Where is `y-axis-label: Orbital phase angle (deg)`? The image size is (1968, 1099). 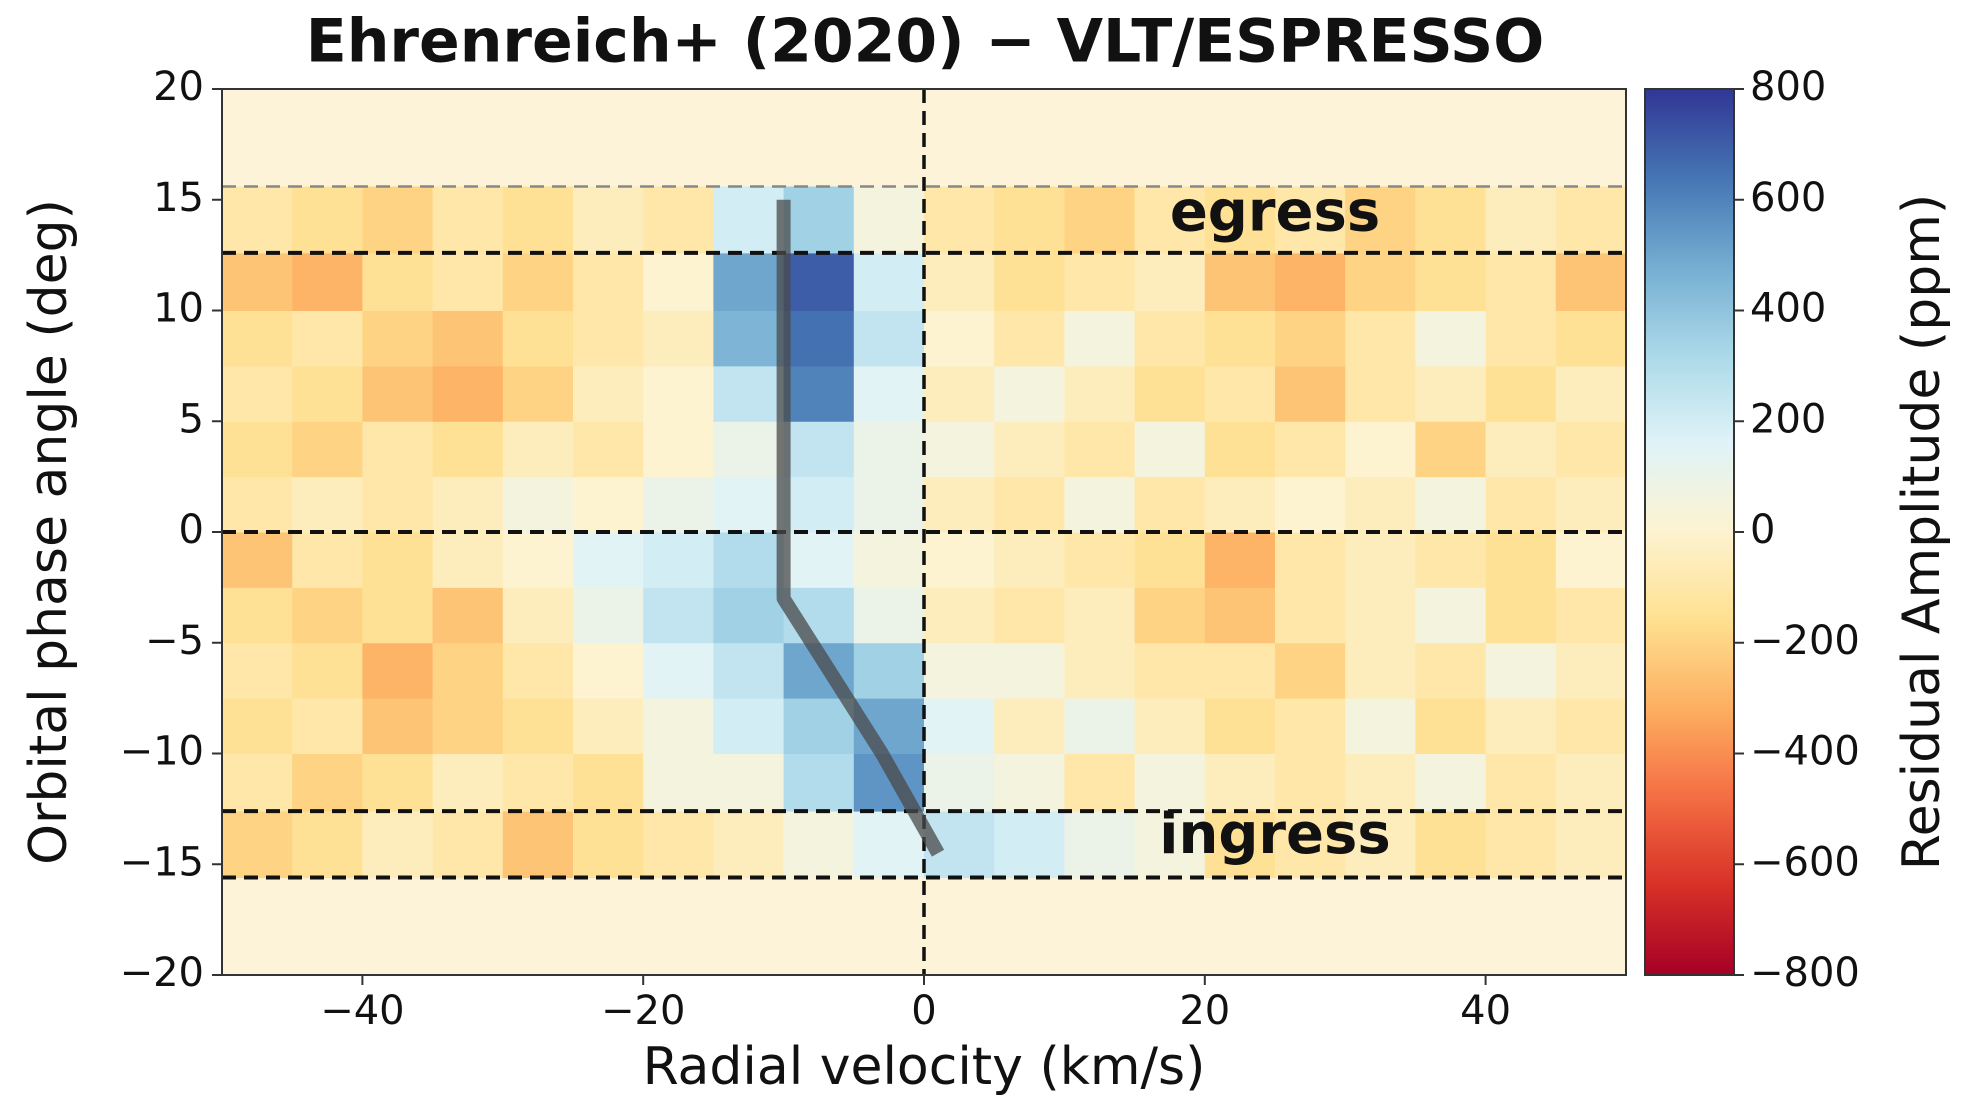 y-axis-label: Orbital phase angle (deg) is located at coordinates (49, 532).